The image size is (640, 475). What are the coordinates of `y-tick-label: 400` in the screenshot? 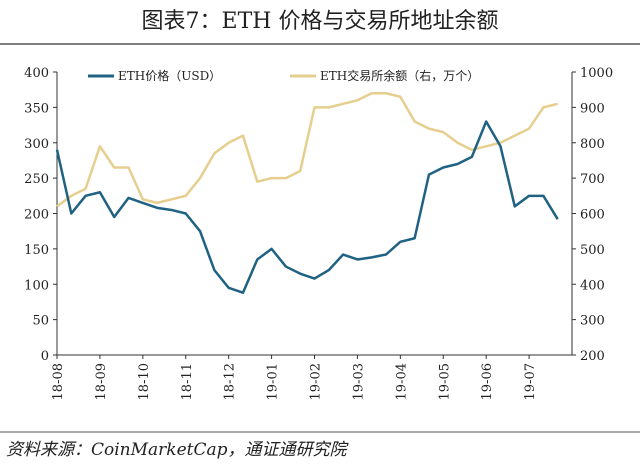 It's located at (36, 73).